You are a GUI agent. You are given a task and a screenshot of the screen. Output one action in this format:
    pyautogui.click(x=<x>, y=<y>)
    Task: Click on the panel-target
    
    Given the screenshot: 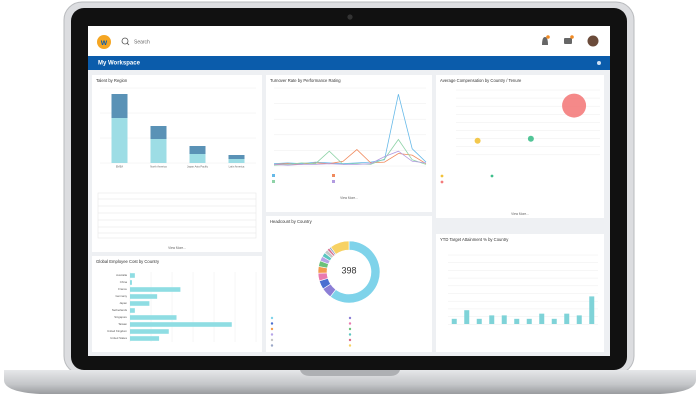 What is the action you would take?
    pyautogui.click(x=520, y=293)
    